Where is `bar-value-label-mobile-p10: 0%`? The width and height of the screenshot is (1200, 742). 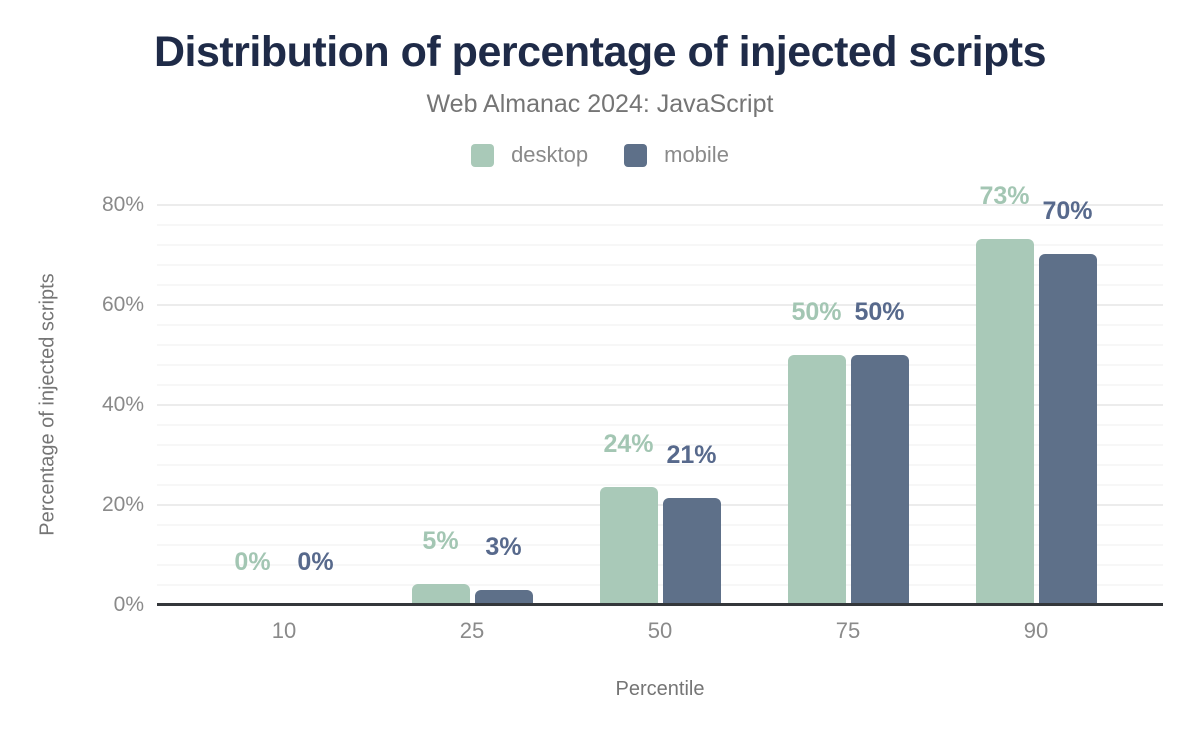
bar-value-label-mobile-p10: 0% is located at coordinates (315, 562).